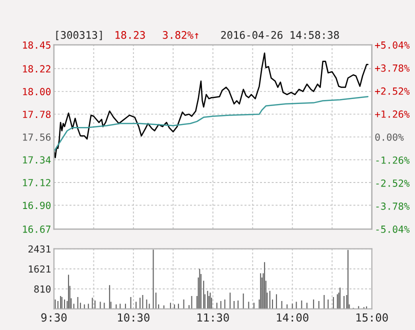 The height and width of the screenshot is (330, 415). Describe the element at coordinates (37, 92) in the screenshot. I see `y-tick-label: 18.00` at that location.